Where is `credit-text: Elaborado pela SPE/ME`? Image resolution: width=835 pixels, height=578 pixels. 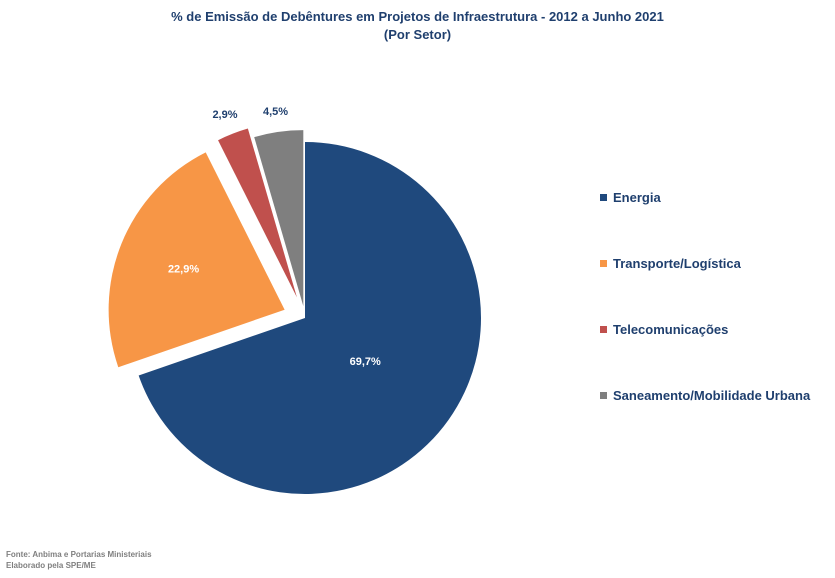 credit-text: Elaborado pela SPE/ME is located at coordinates (51, 565).